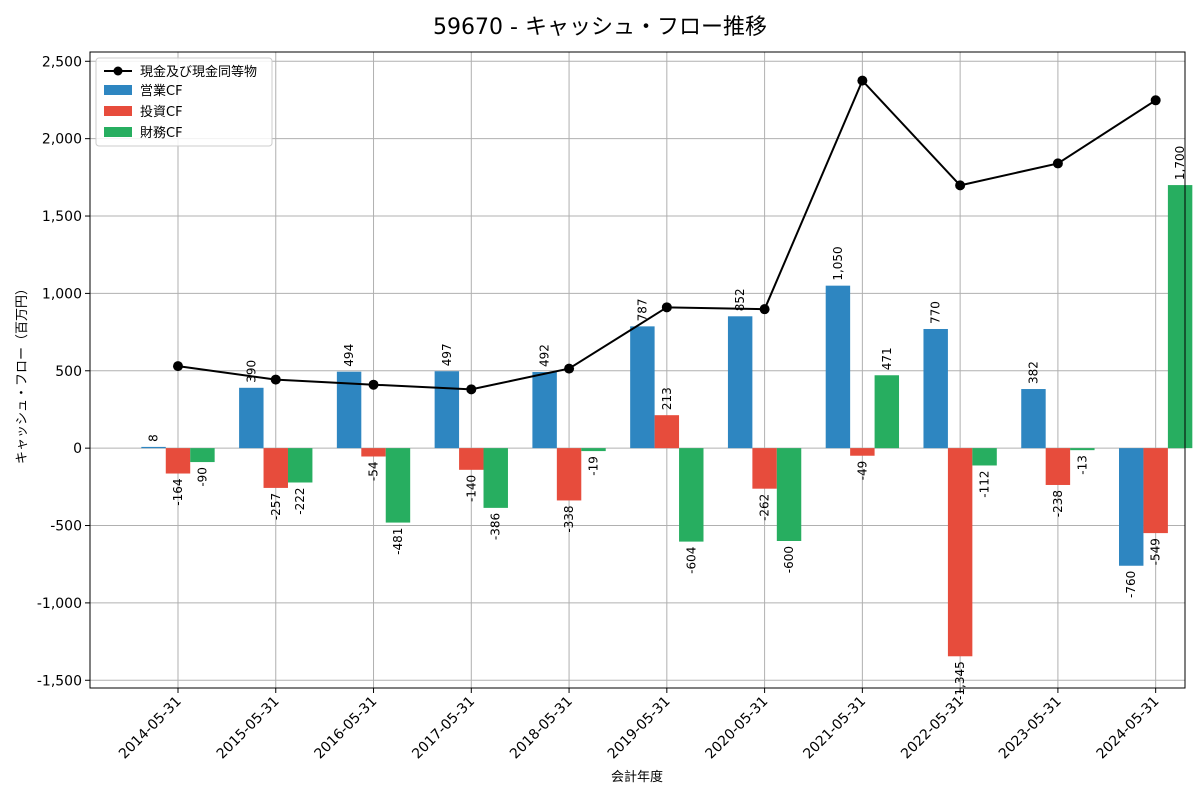 The height and width of the screenshot is (800, 1200). I want to click on x-tick-label: 2022-05-31, so click(932, 728).